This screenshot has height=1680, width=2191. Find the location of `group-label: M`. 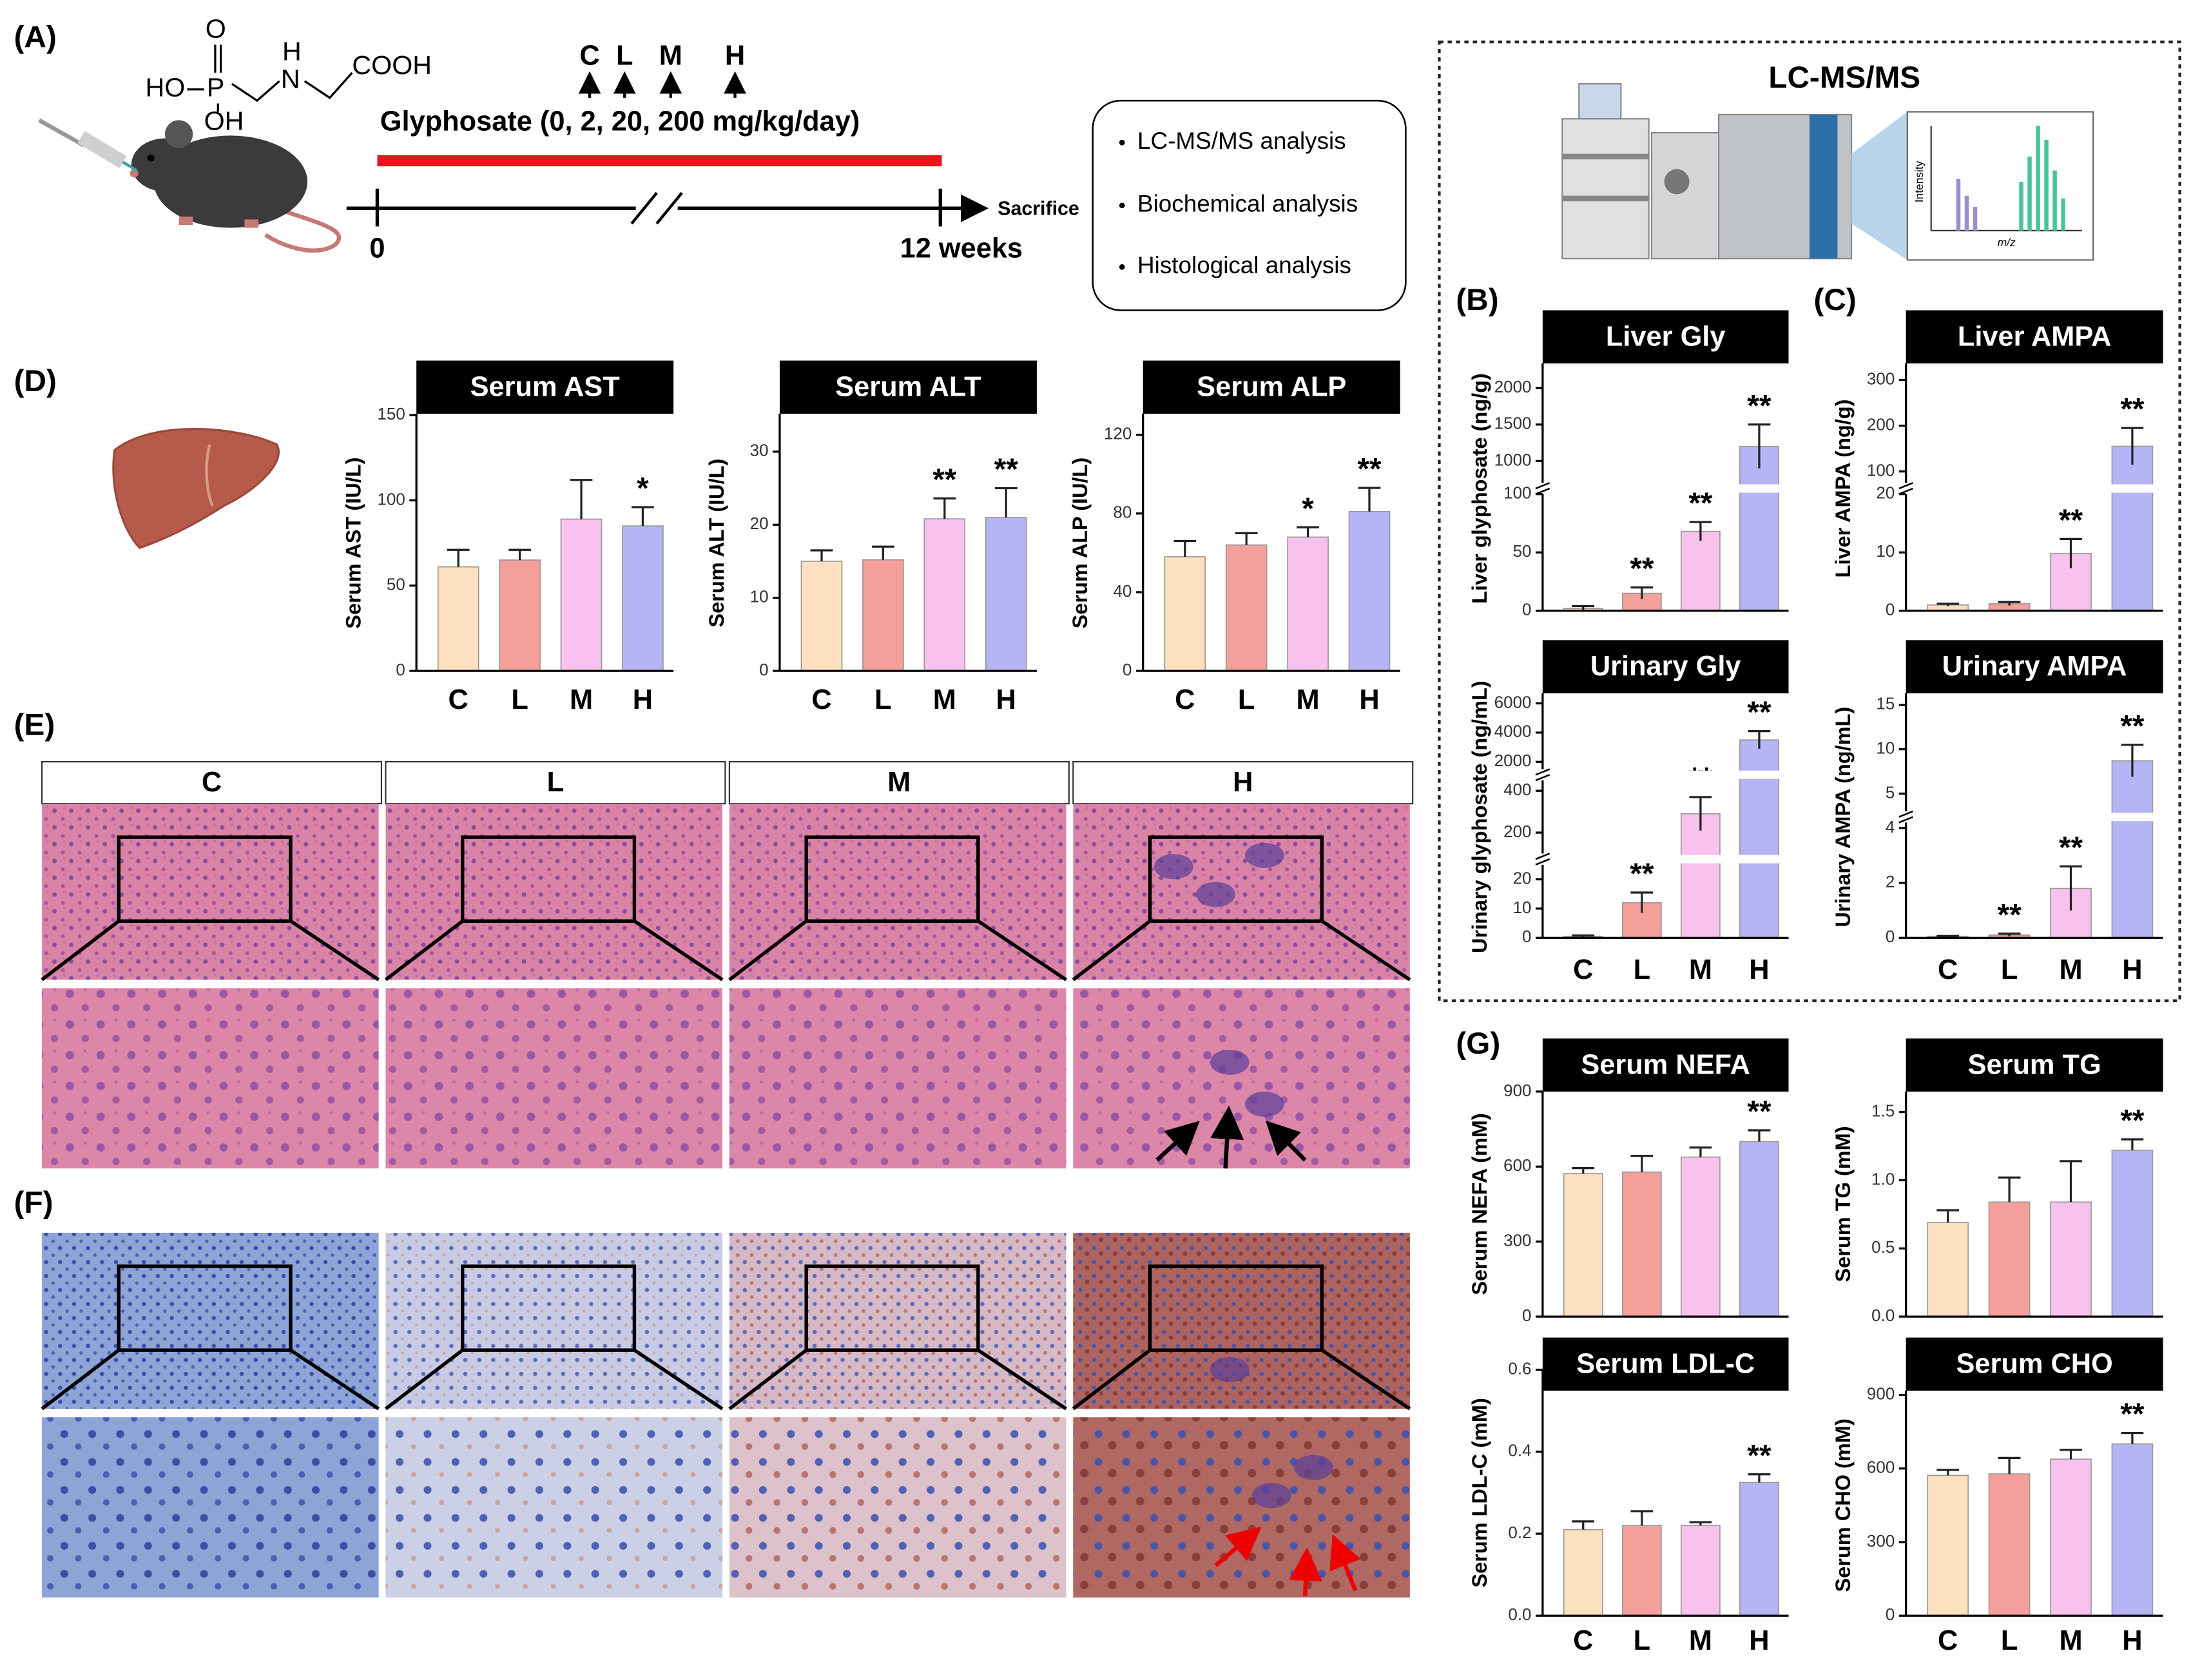

group-label: M is located at coordinates (899, 783).